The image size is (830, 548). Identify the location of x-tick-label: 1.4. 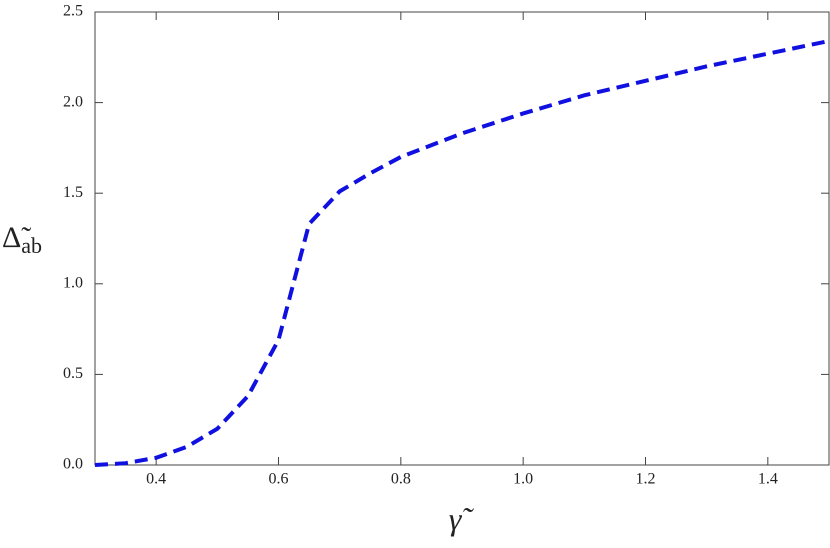
(768, 479).